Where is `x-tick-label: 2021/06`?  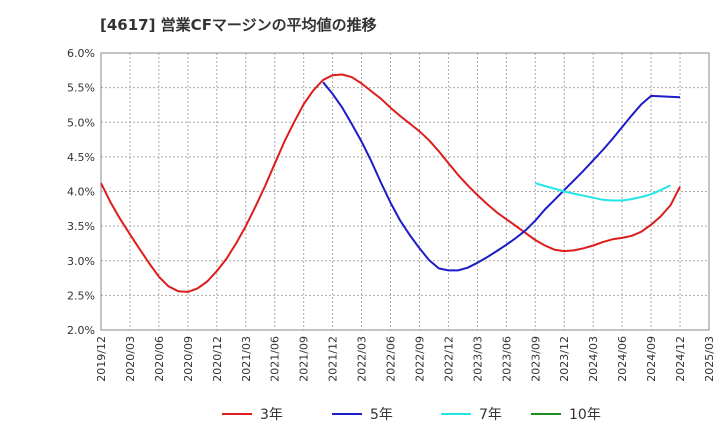
x-tick-label: 2021/06 is located at coordinates (275, 359).